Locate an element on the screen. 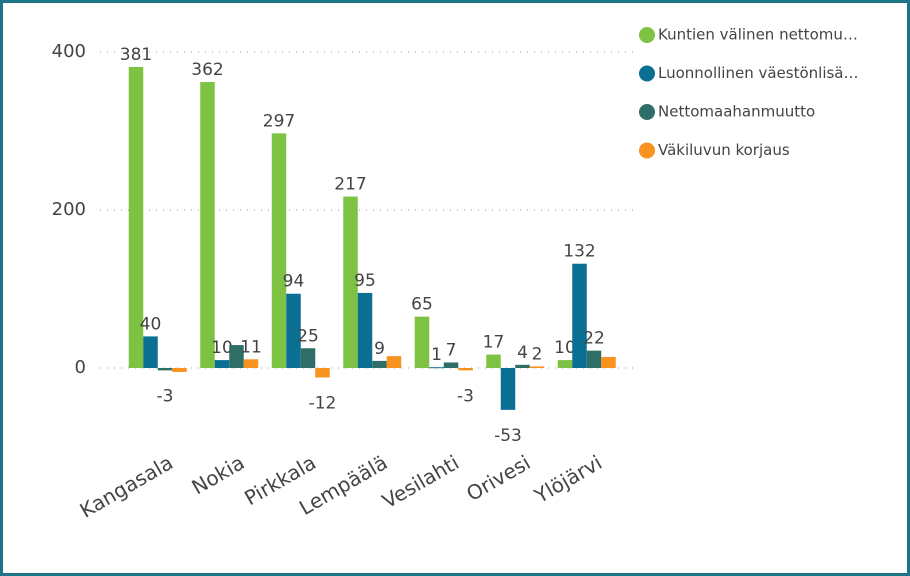 The image size is (910, 576). data-label: 22 is located at coordinates (594, 339).